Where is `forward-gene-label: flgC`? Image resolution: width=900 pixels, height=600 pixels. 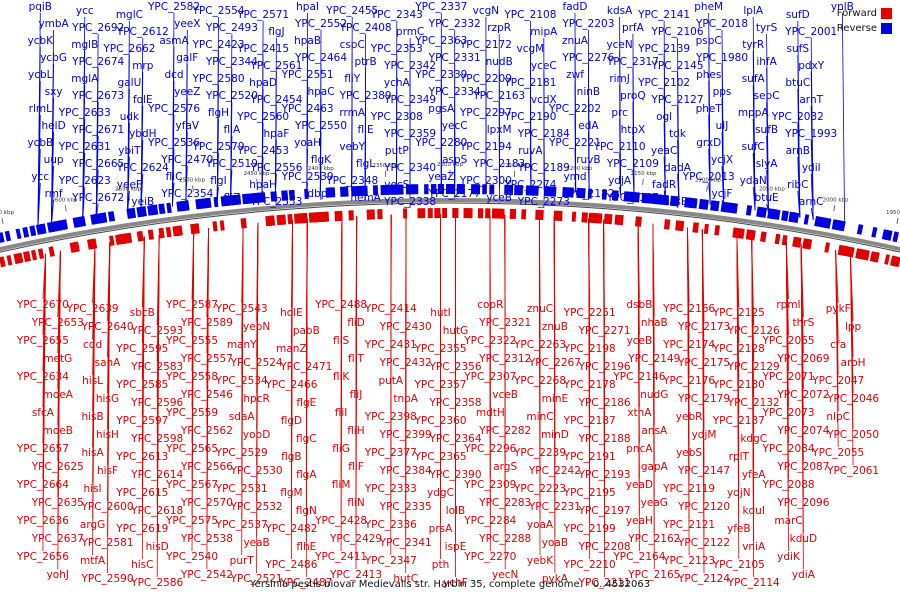 forward-gene-label: flgC is located at coordinates (306, 439).